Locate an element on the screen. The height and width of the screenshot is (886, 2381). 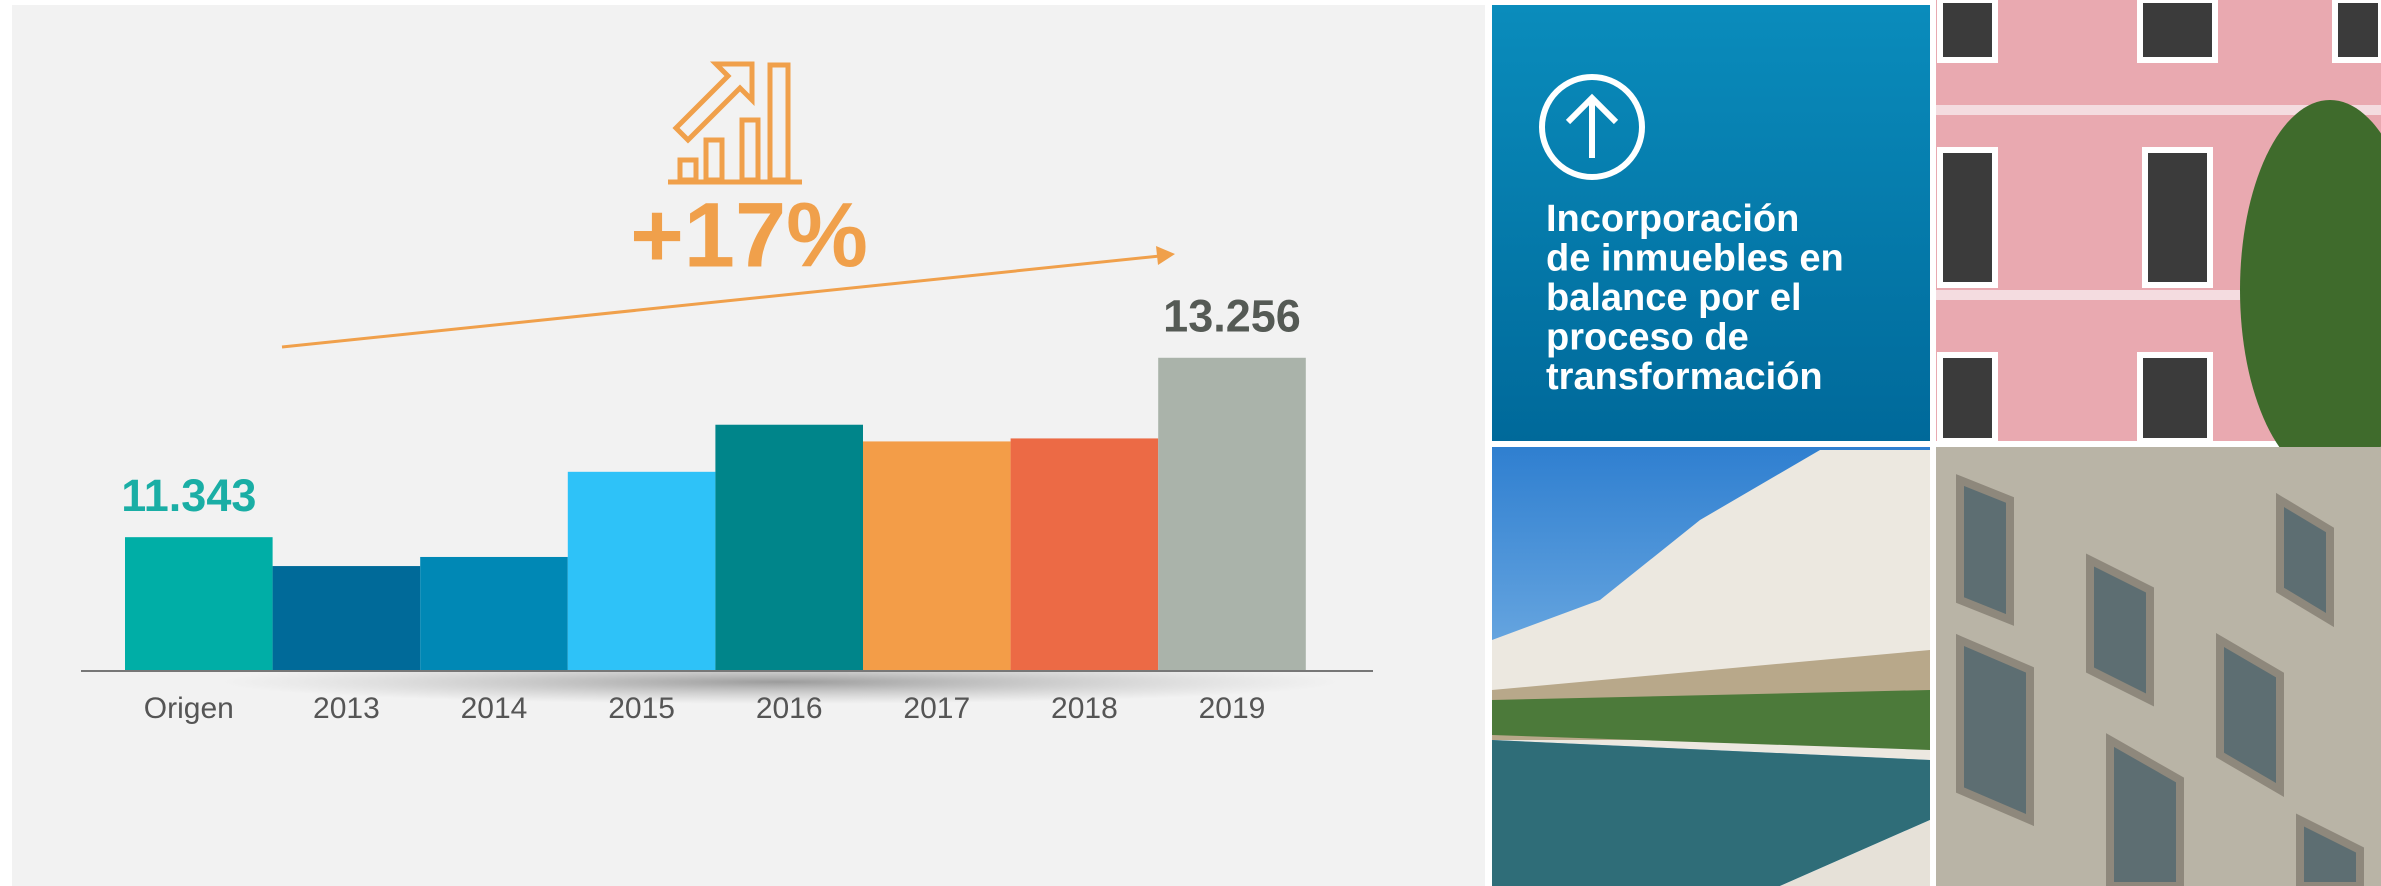
panel-text-line: de inmuebles en is located at coordinates (1695, 259).